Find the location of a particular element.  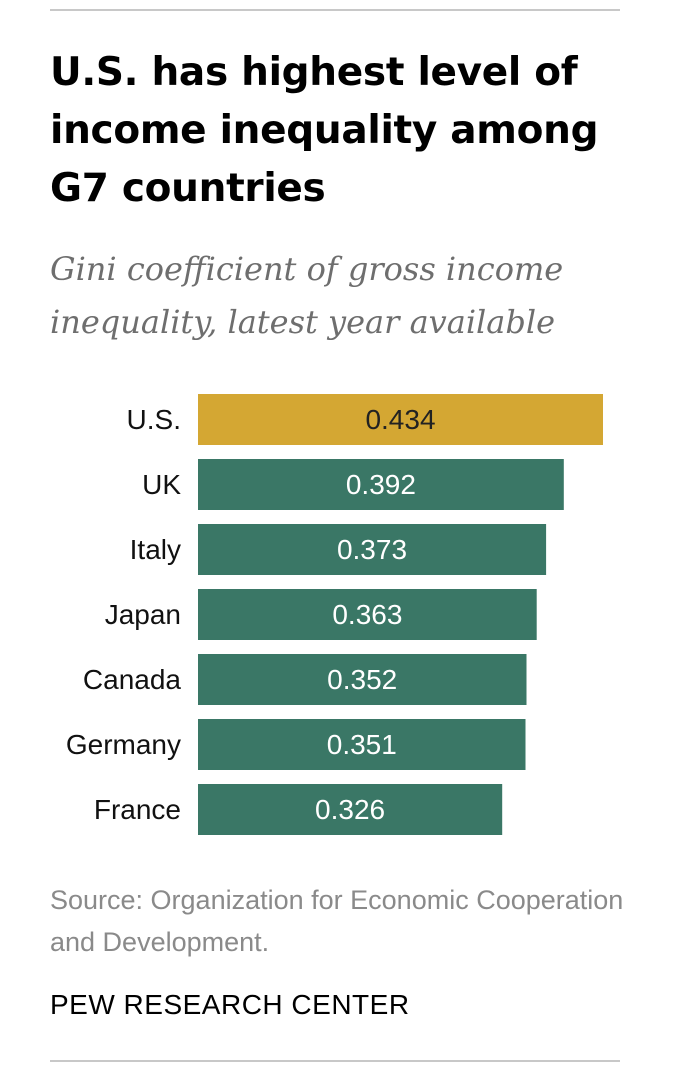

bottom-divider is located at coordinates (335, 1061).